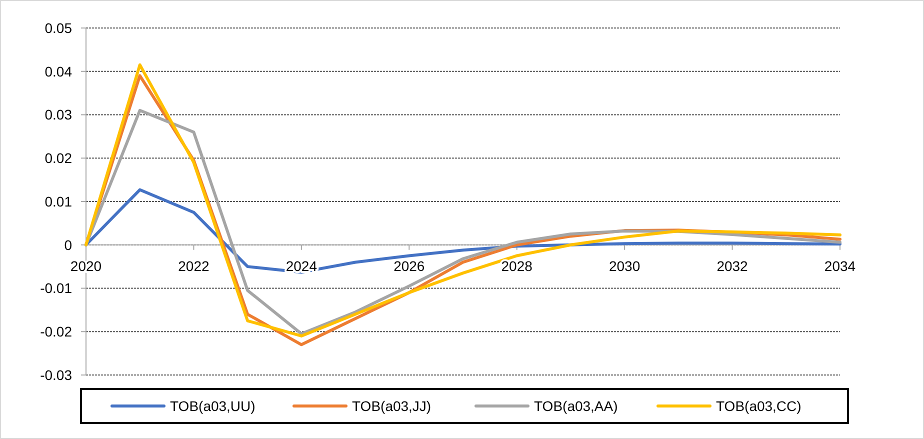  Describe the element at coordinates (56, 288) in the screenshot. I see `y-tick-label: -0.01` at that location.